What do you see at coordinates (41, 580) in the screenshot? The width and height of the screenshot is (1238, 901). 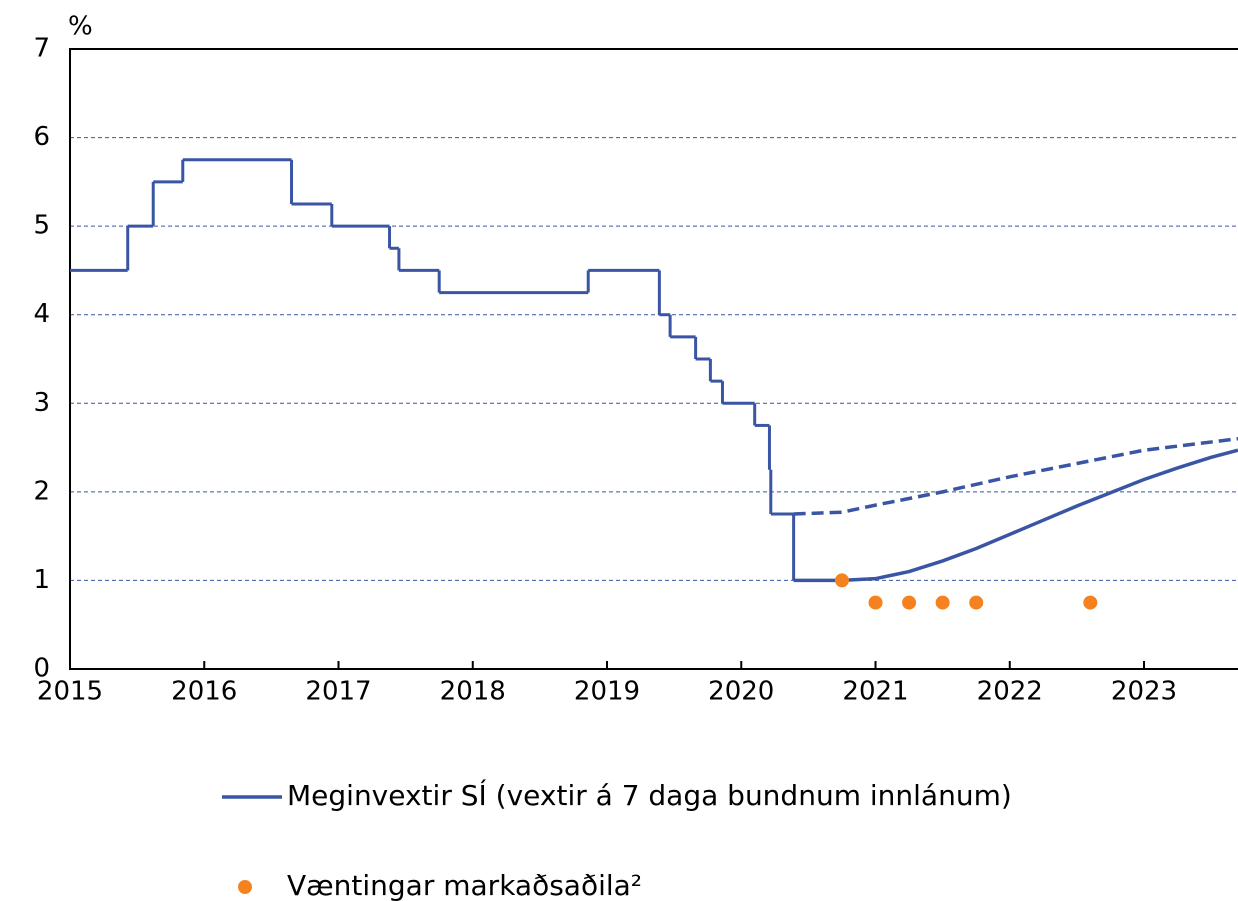 I see `y-tick-label: 1` at bounding box center [41, 580].